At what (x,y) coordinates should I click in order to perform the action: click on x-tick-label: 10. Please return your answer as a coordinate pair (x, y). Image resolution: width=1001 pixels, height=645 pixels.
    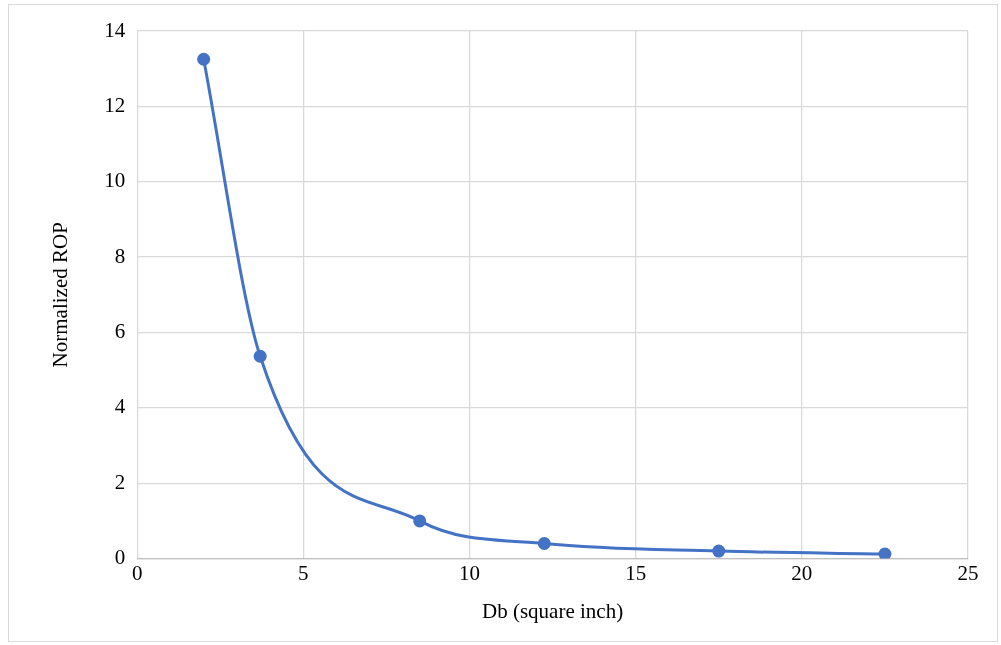
    Looking at the image, I should click on (470, 572).